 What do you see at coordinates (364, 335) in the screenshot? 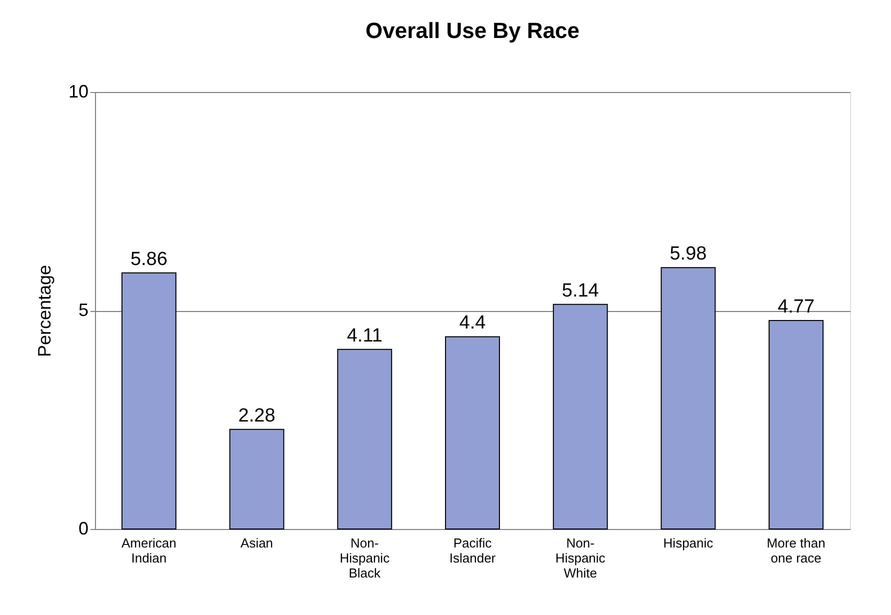
I see `data-label: 4.11` at bounding box center [364, 335].